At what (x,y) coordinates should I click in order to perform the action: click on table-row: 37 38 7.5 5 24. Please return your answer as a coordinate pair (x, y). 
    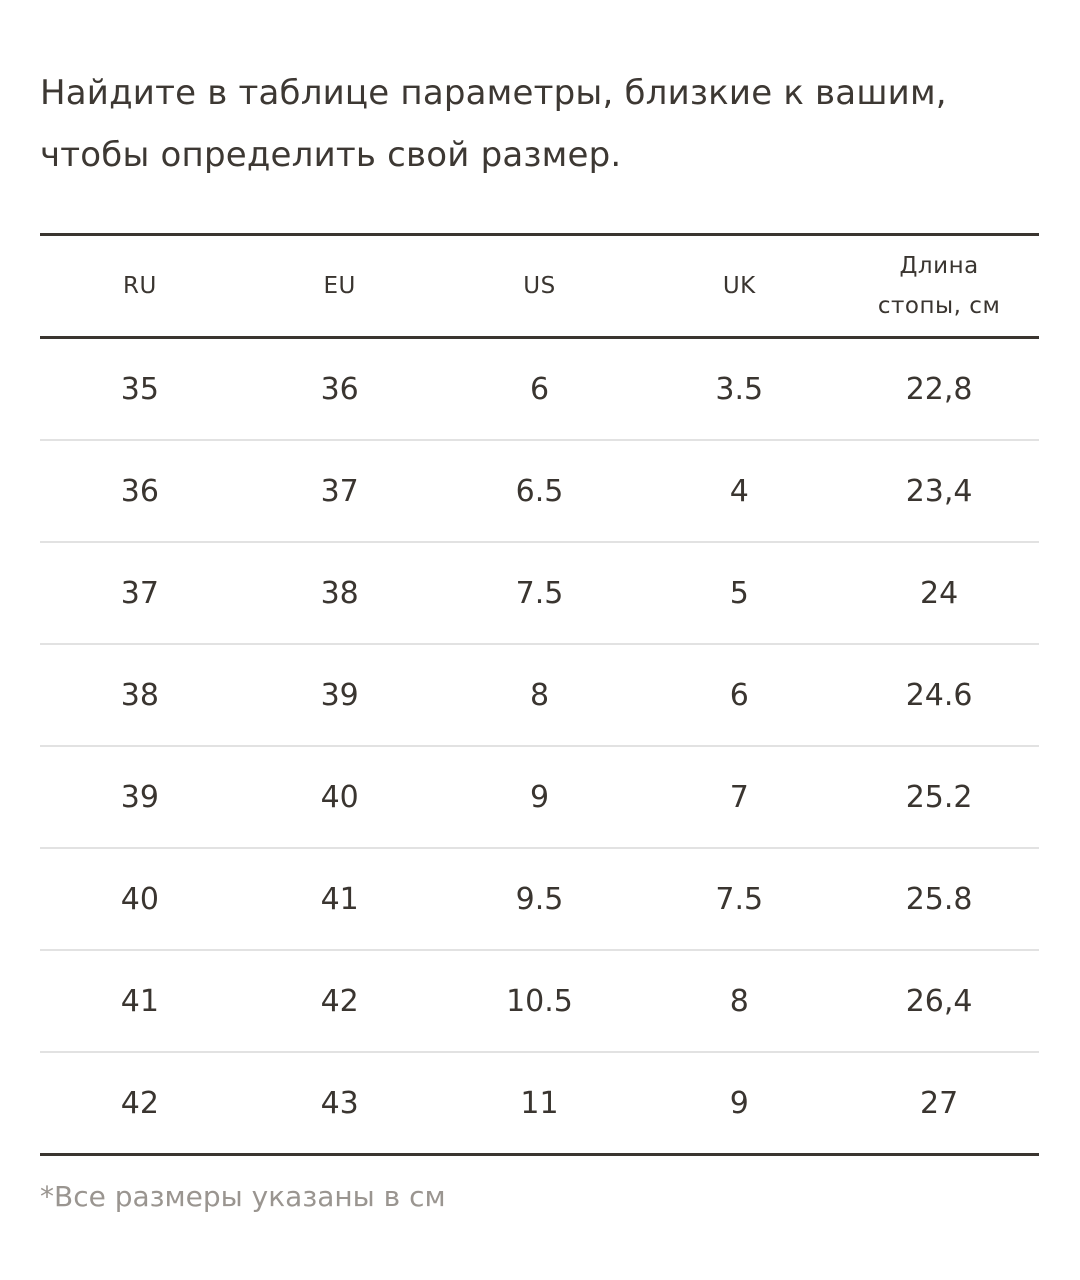
    Looking at the image, I should click on (539, 594).